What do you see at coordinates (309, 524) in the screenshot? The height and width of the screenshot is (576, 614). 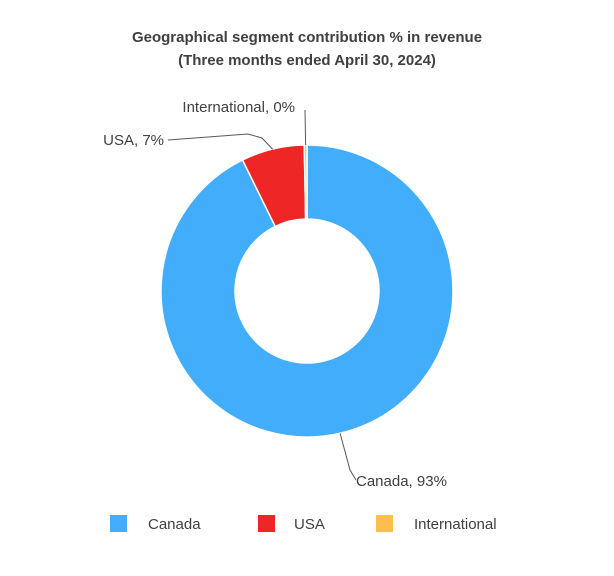 I see `legend-label-usa: USA` at bounding box center [309, 524].